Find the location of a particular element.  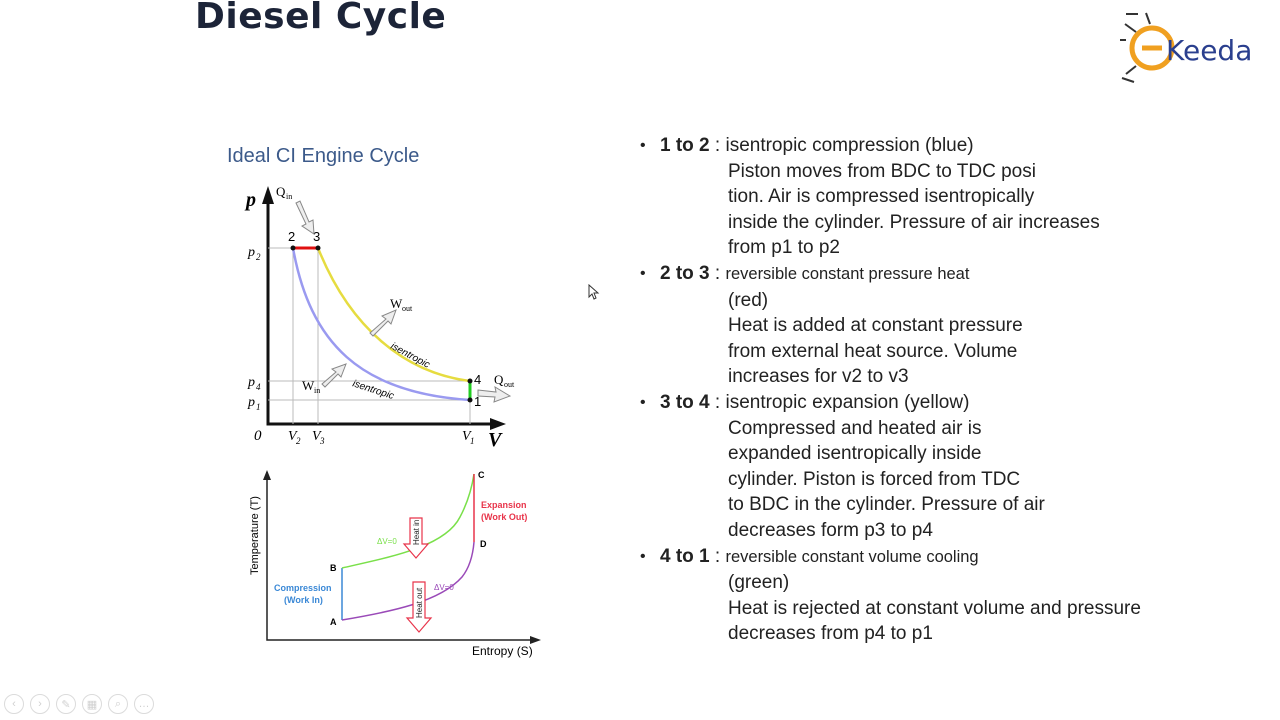

process-description-line: decreases form p3 to p4 is located at coordinates (830, 530).